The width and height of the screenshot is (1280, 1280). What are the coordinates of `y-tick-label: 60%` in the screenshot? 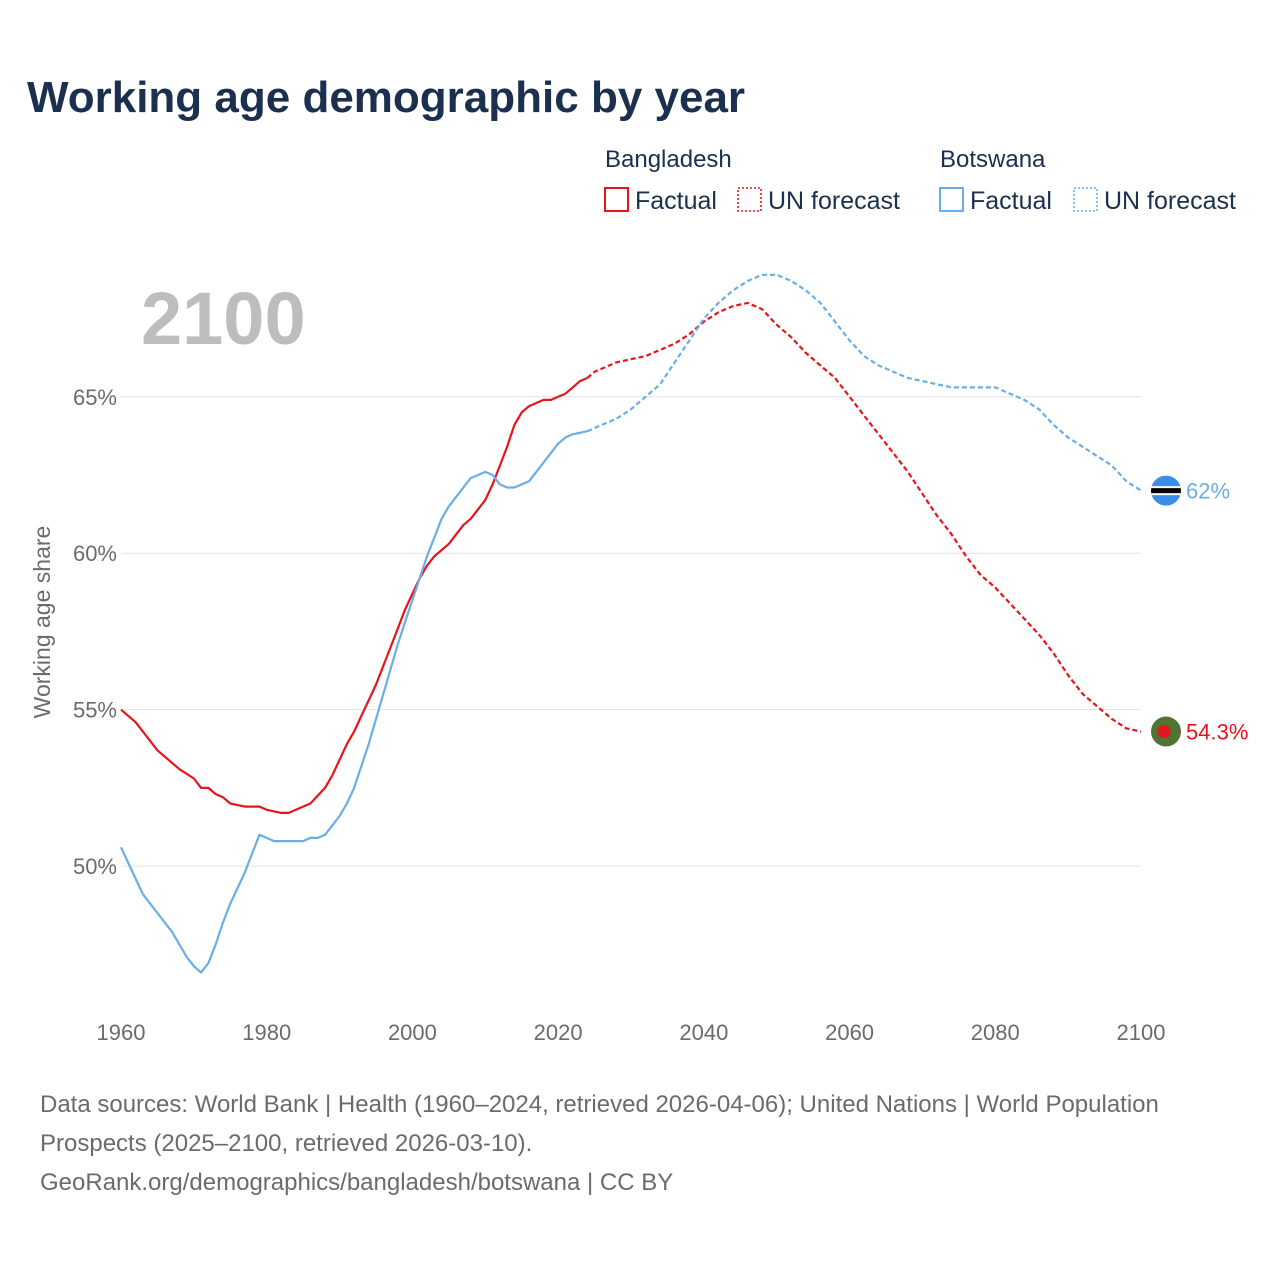 It's located at (95, 553).